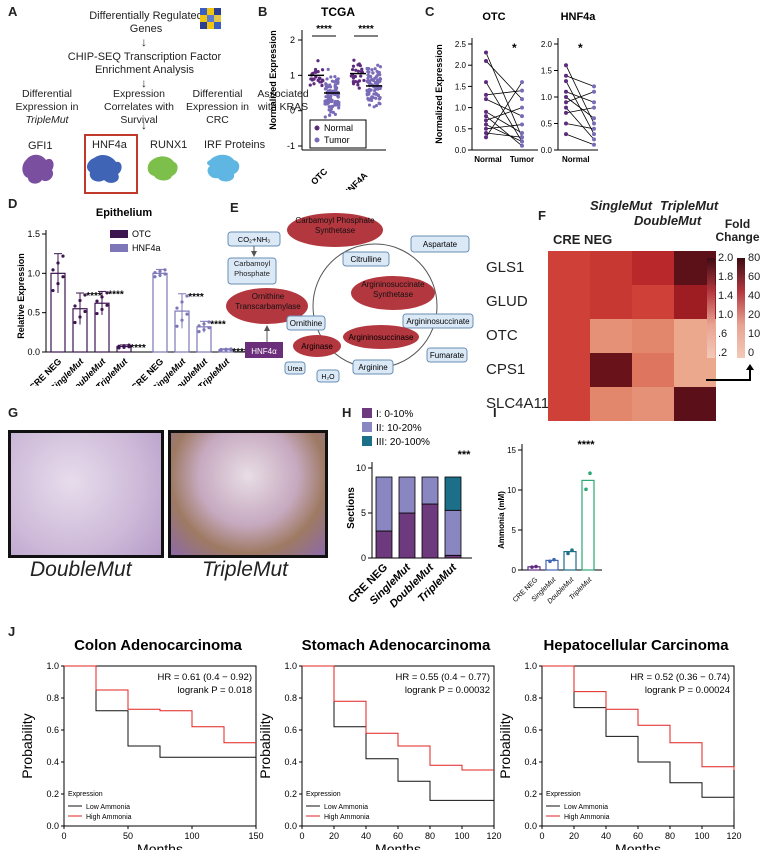 This screenshot has width=767, height=859. Describe the element at coordinates (128, 836) in the screenshot. I see `km-xtick-label: 50` at that location.